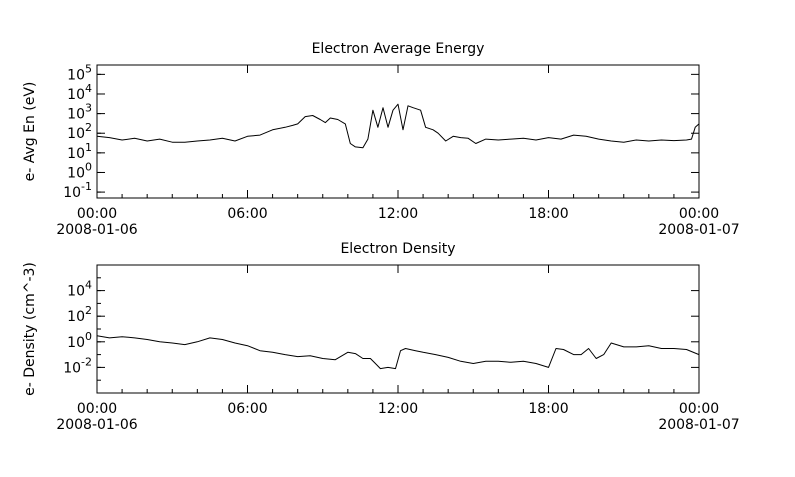 Image resolution: width=795 pixels, height=477 pixels. What do you see at coordinates (79, 112) in the screenshot?
I see `y-tick-label: 10³` at bounding box center [79, 112].